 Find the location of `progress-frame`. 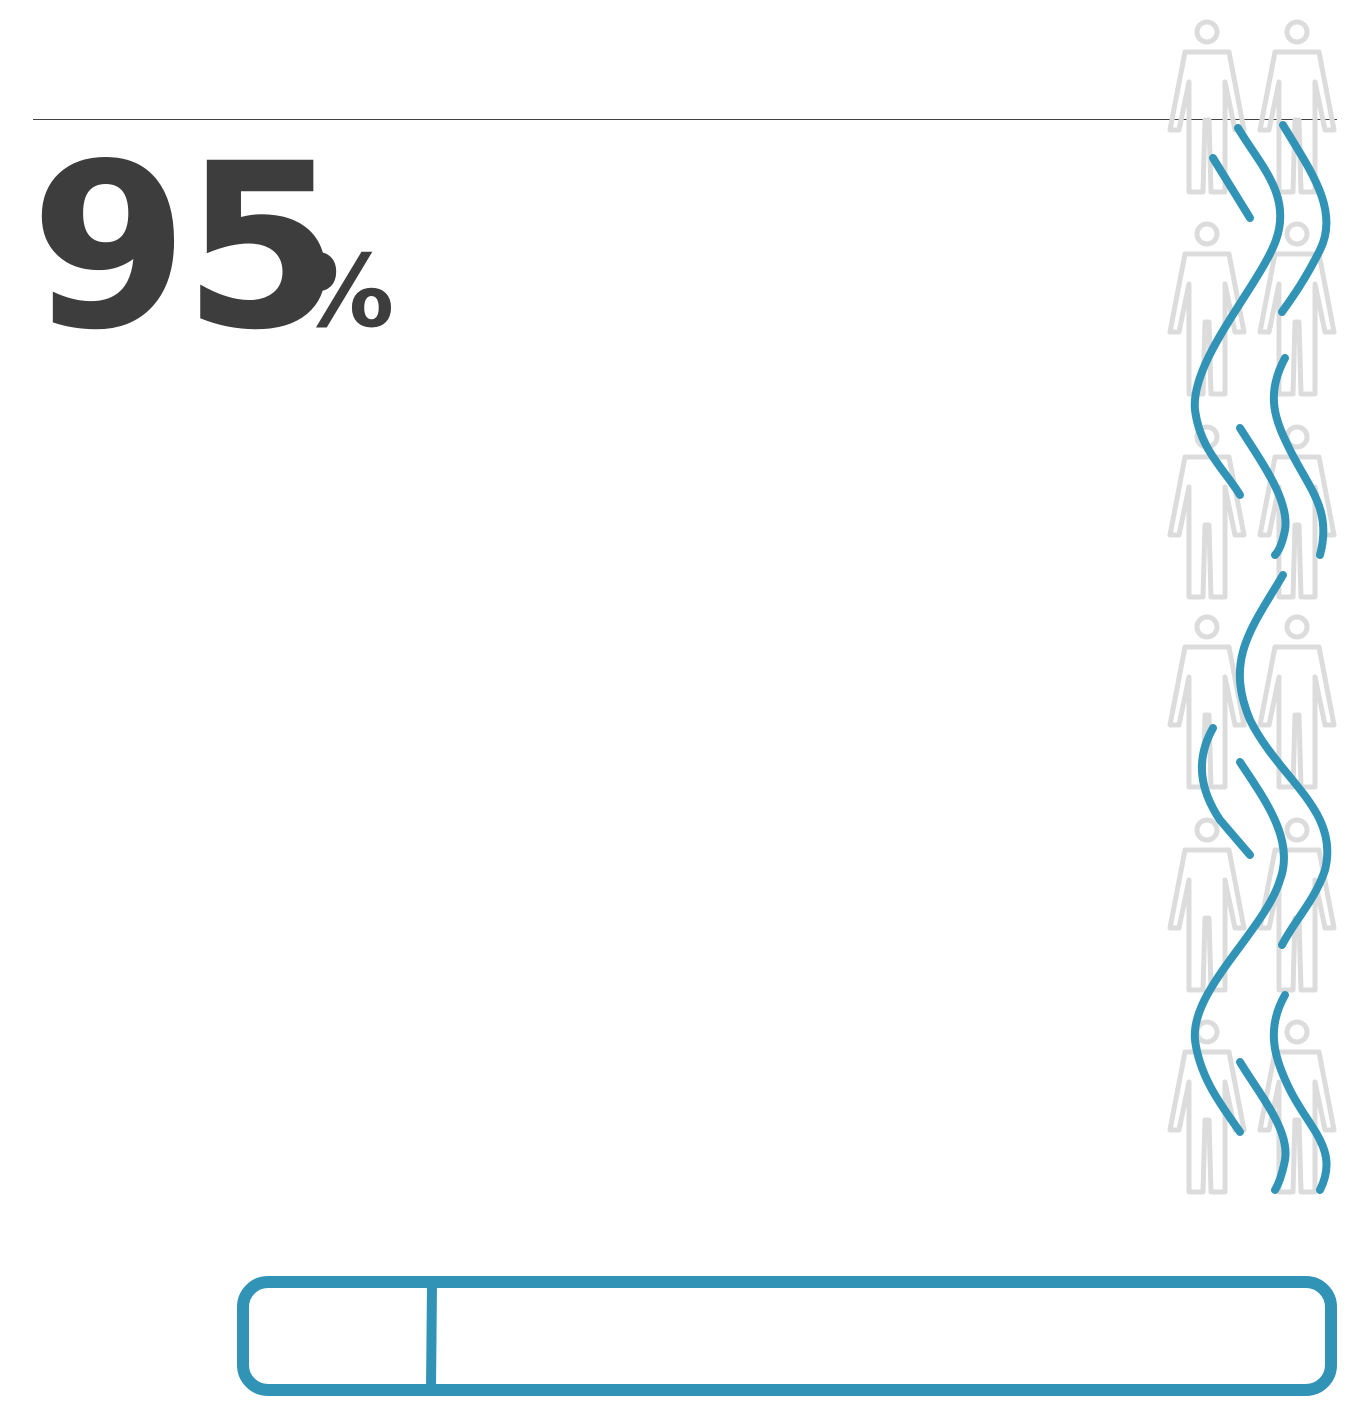

progress-frame is located at coordinates (787, 1336).